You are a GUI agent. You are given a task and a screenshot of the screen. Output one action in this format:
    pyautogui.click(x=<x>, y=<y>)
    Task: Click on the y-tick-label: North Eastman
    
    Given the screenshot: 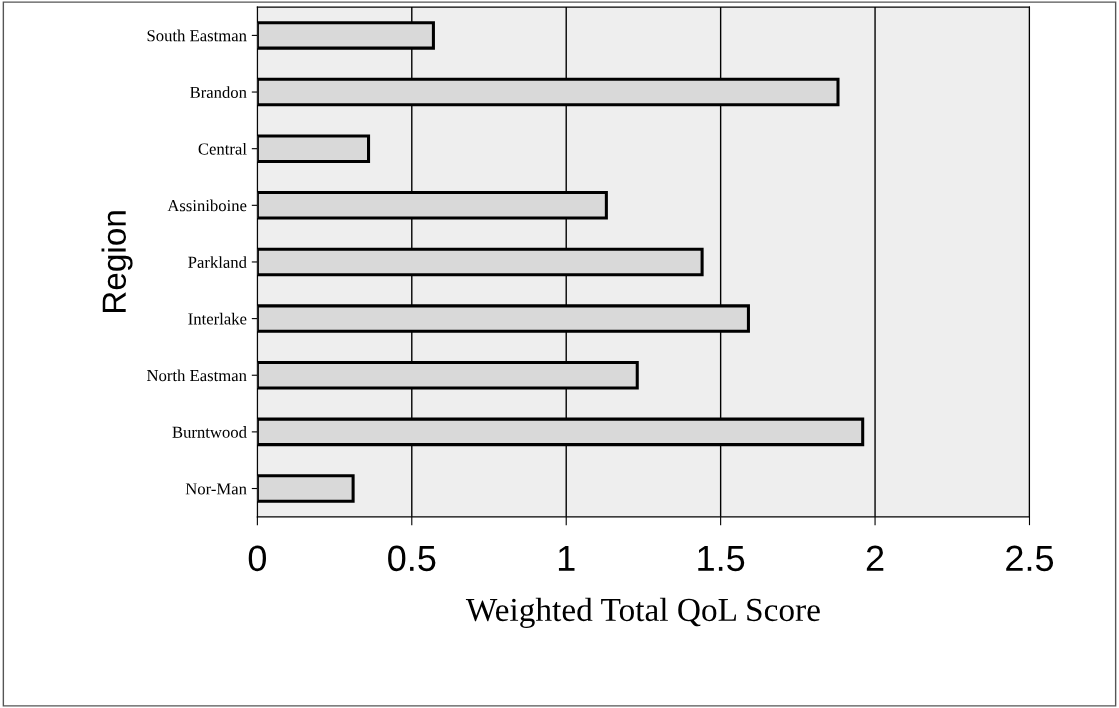 What is the action you would take?
    pyautogui.click(x=196, y=375)
    